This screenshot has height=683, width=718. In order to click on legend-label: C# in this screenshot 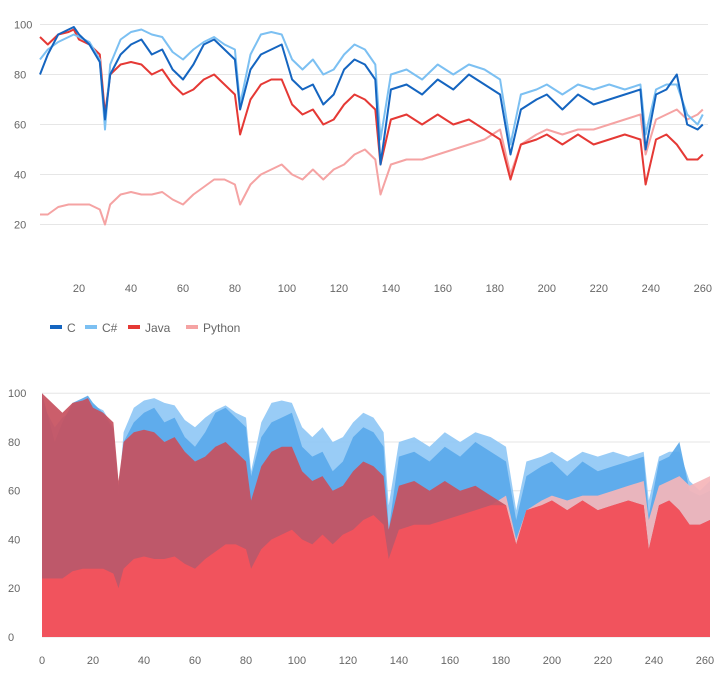, I will do `click(110, 328)`.